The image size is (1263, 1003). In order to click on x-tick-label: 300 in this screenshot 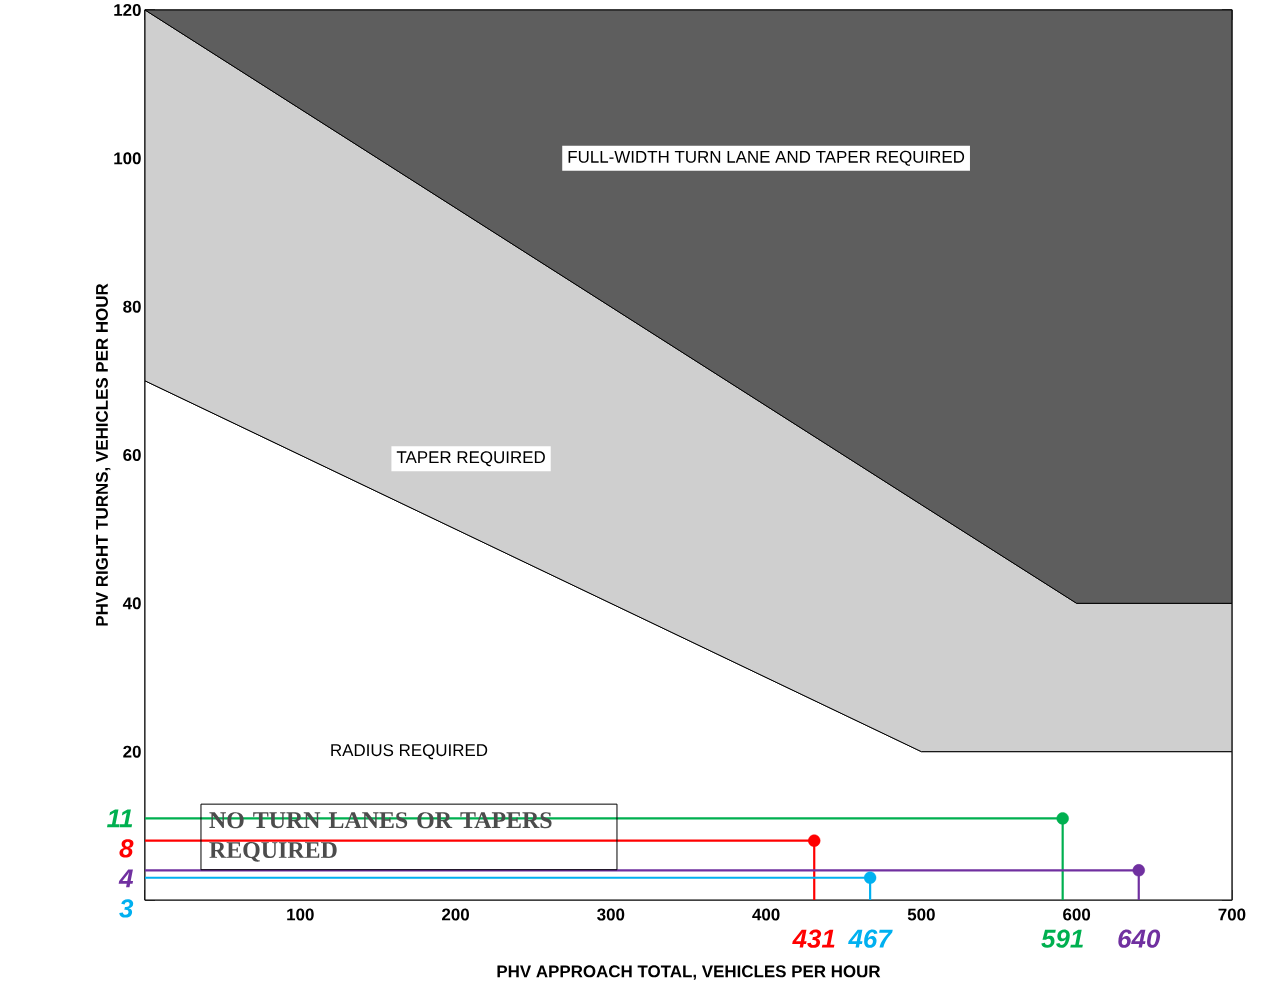, I will do `click(611, 914)`.